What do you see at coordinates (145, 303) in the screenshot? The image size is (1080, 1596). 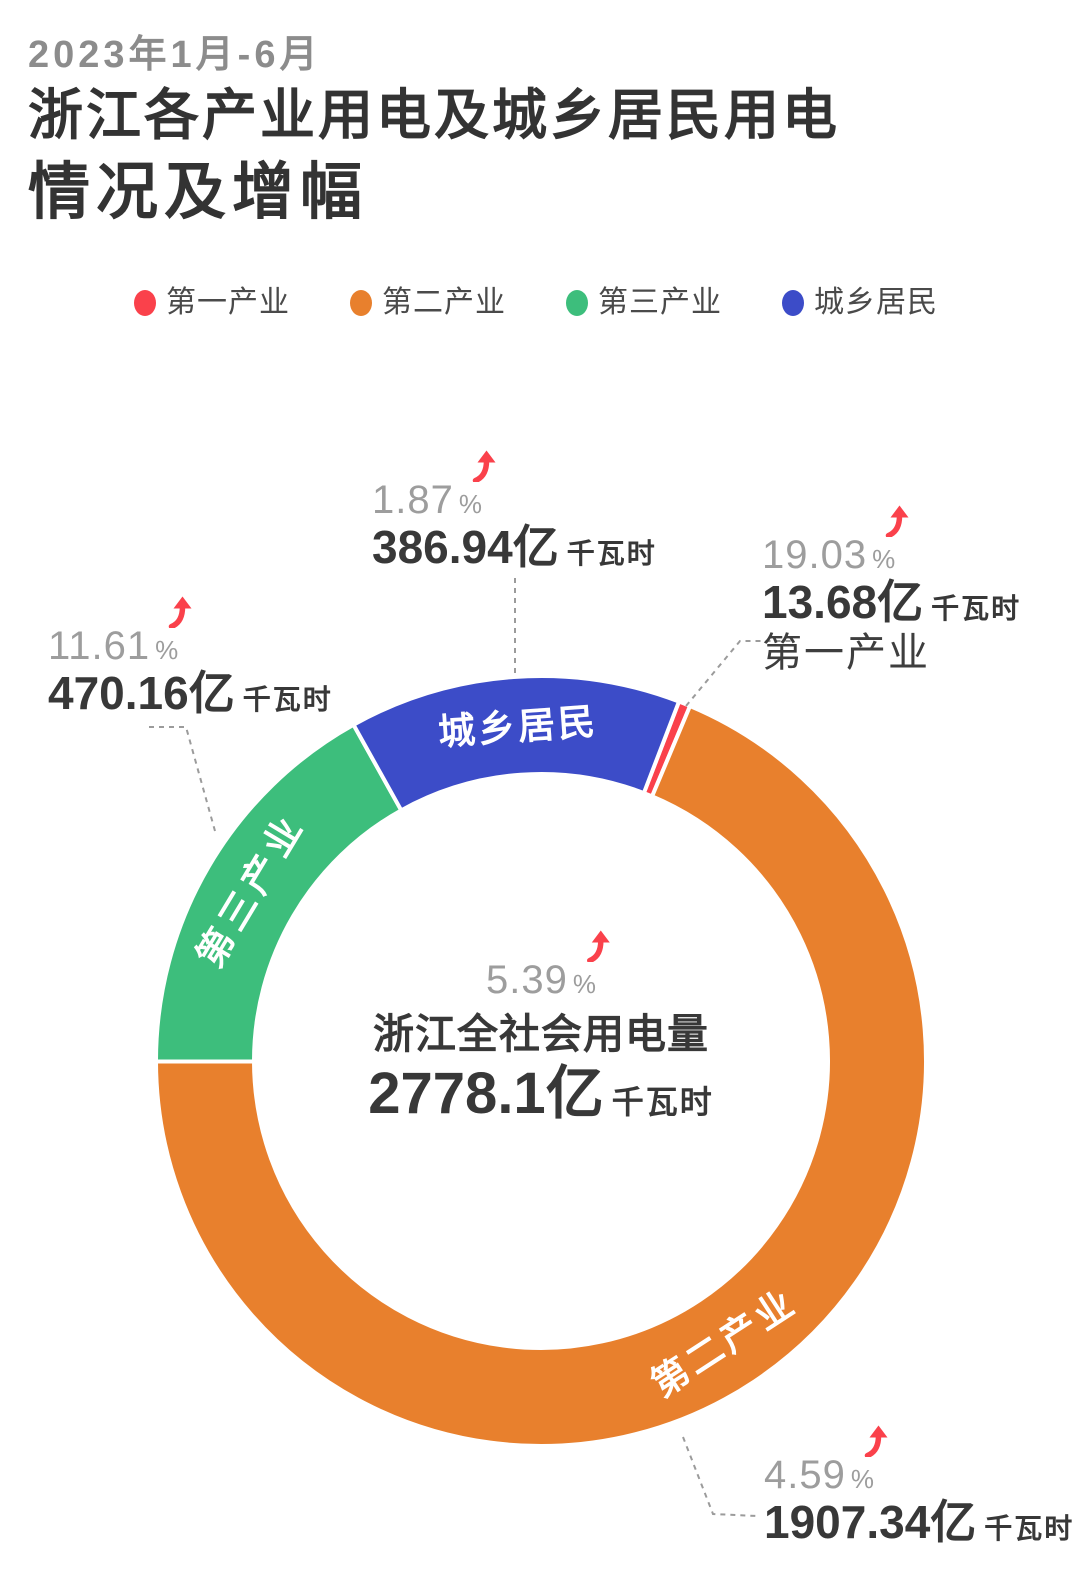 I see `legend-swatch-red` at bounding box center [145, 303].